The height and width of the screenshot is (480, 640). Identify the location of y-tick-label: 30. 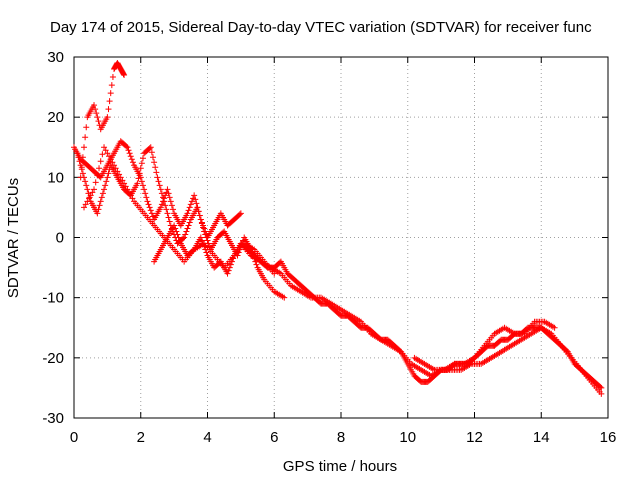
(55, 57).